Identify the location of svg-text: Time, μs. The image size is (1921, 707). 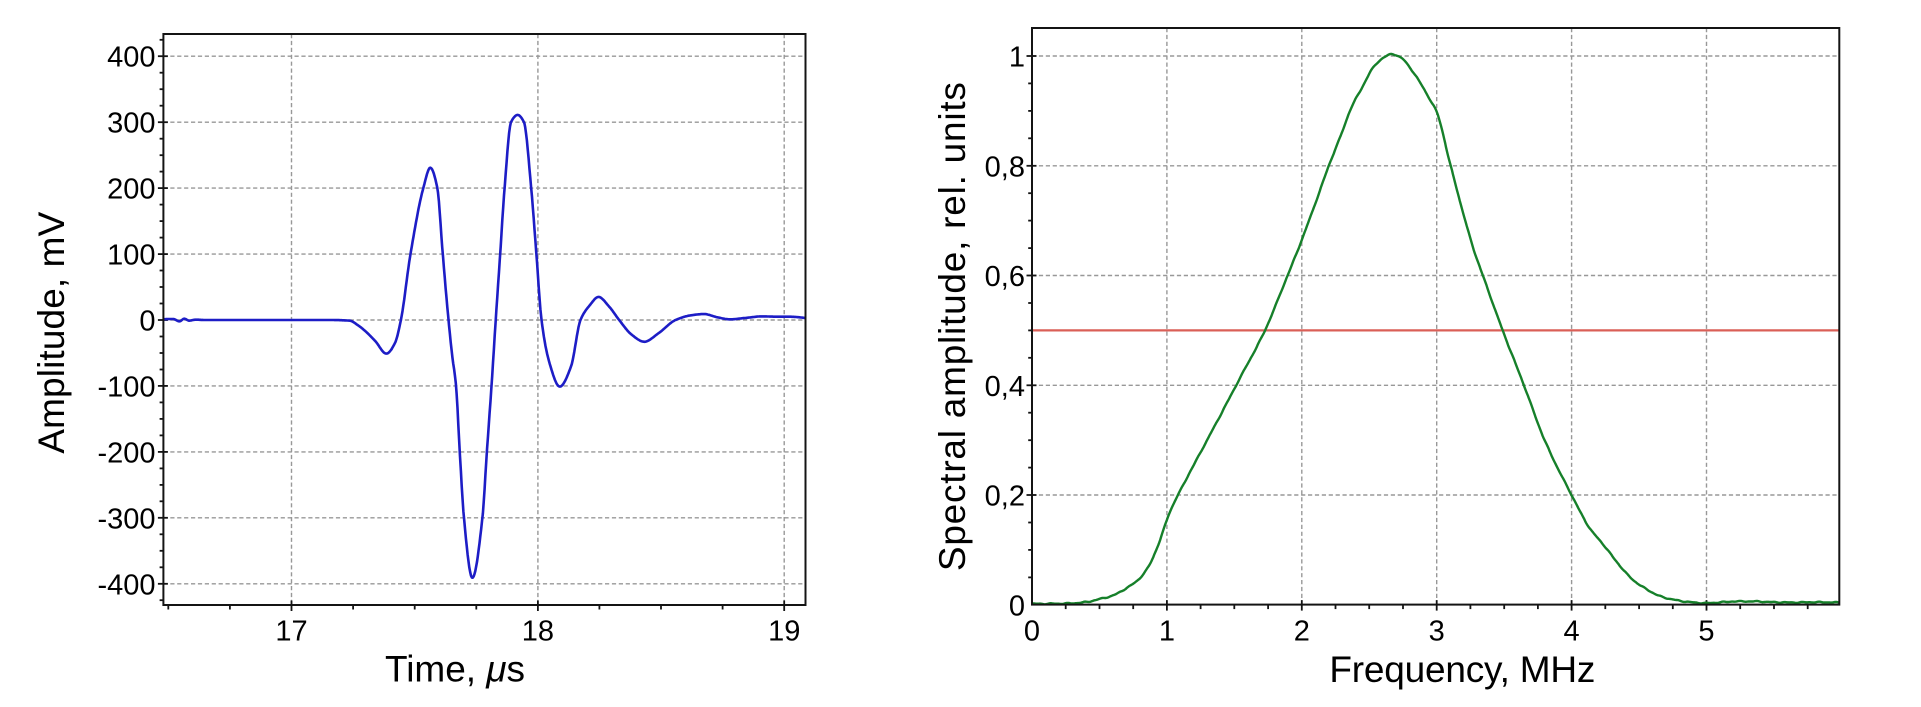
(455, 669).